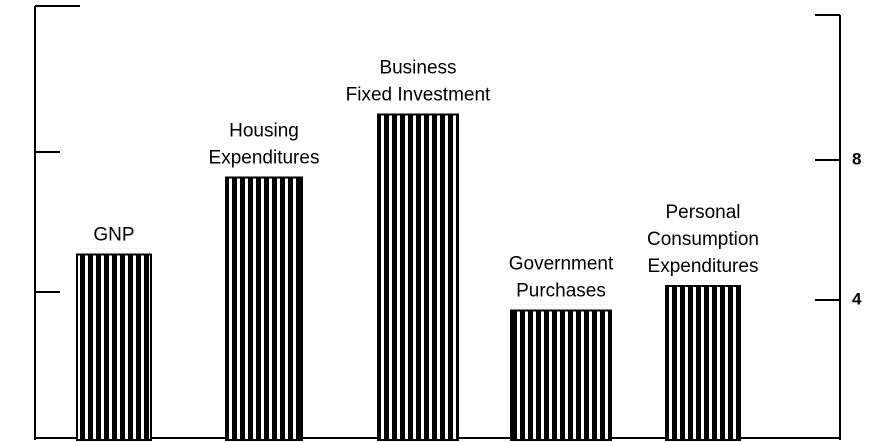 The image size is (871, 442). Describe the element at coordinates (857, 298) in the screenshot. I see `y-tick-label: 4` at that location.